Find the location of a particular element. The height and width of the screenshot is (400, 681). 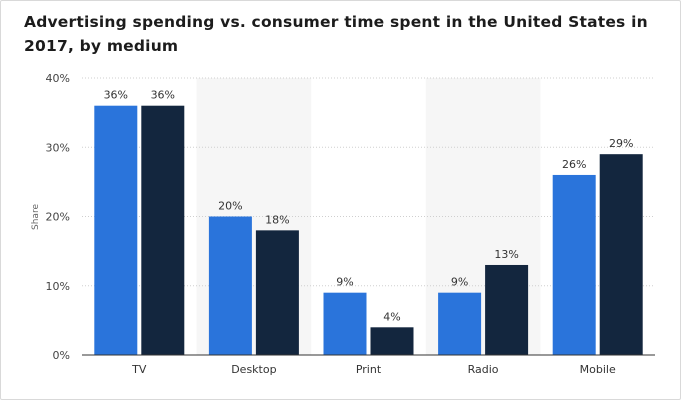

data-label: 29% is located at coordinates (621, 143).